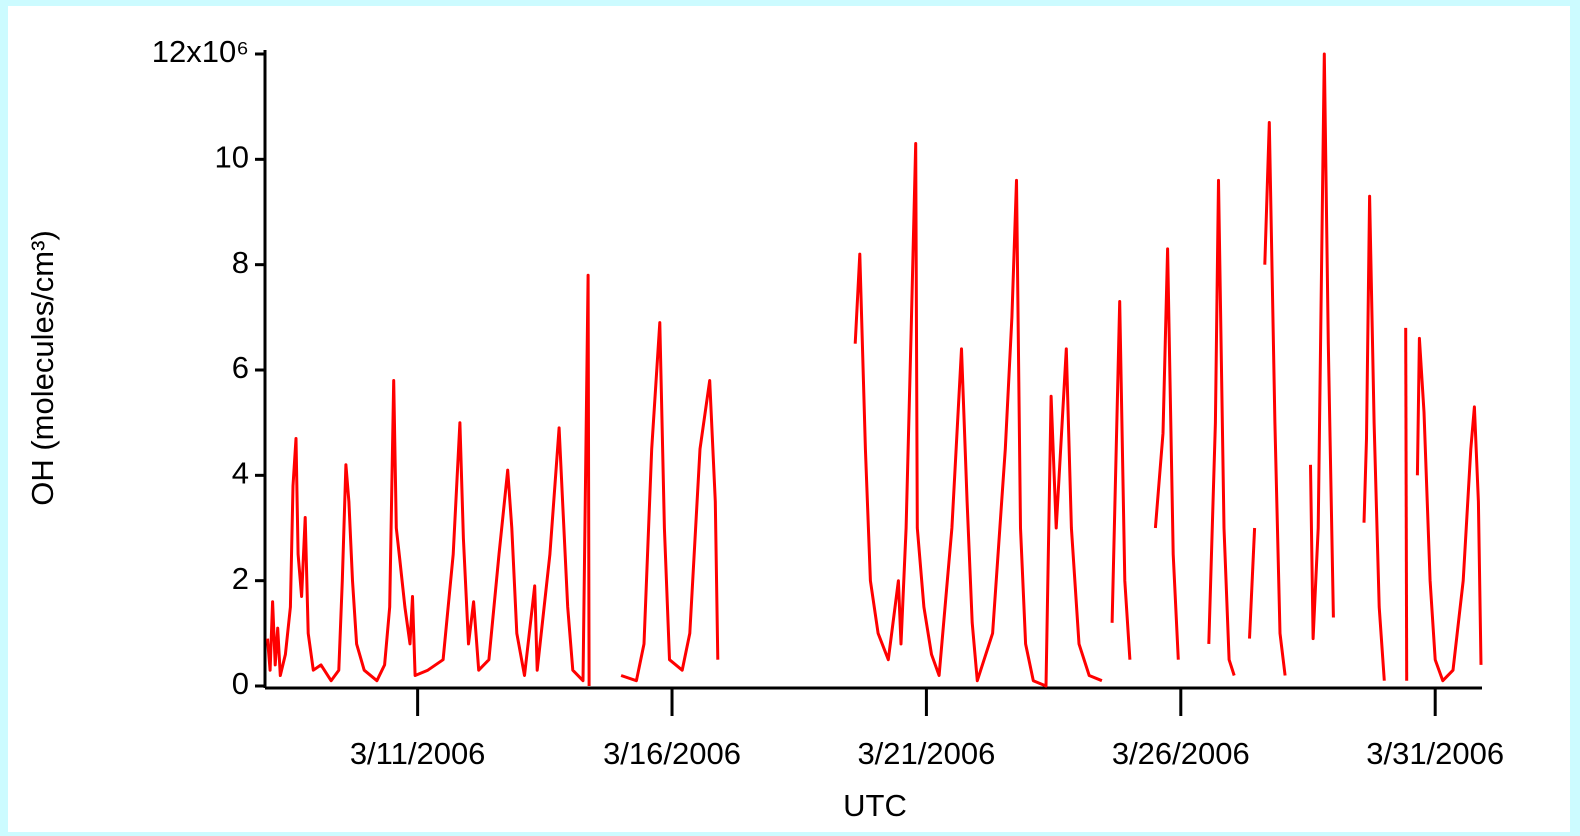 The height and width of the screenshot is (836, 1580). What do you see at coordinates (42, 368) in the screenshot?
I see `y-axis-label: OH (molecules/cm³)` at bounding box center [42, 368].